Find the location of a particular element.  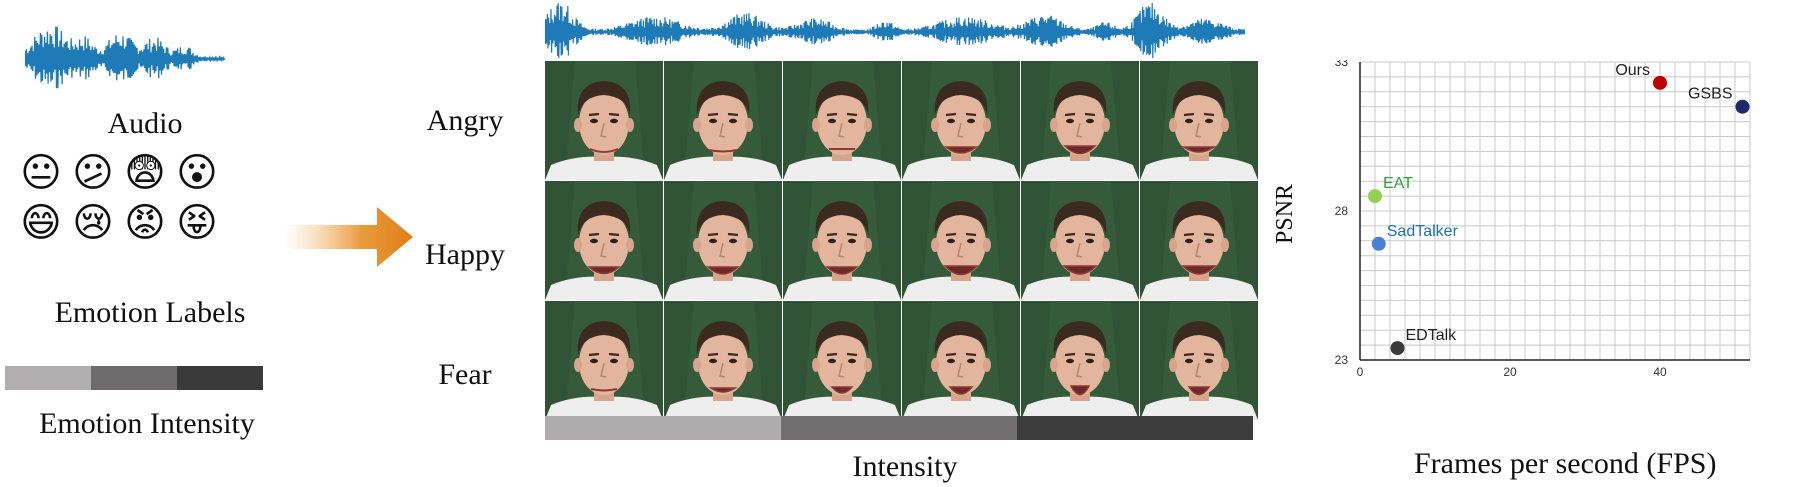

audio-waveform is located at coordinates (125, 57).